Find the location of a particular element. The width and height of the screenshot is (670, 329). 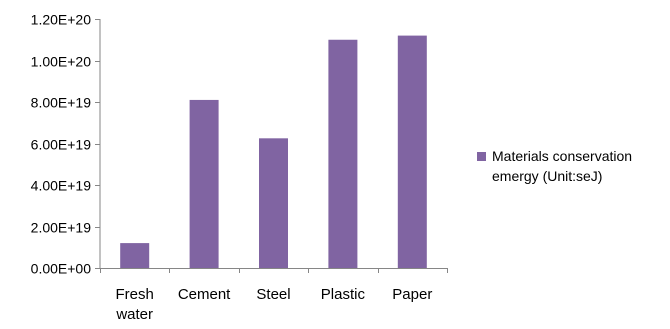

legend-label: Materials conservation emergy (Unit:seJ) is located at coordinates (562, 166).